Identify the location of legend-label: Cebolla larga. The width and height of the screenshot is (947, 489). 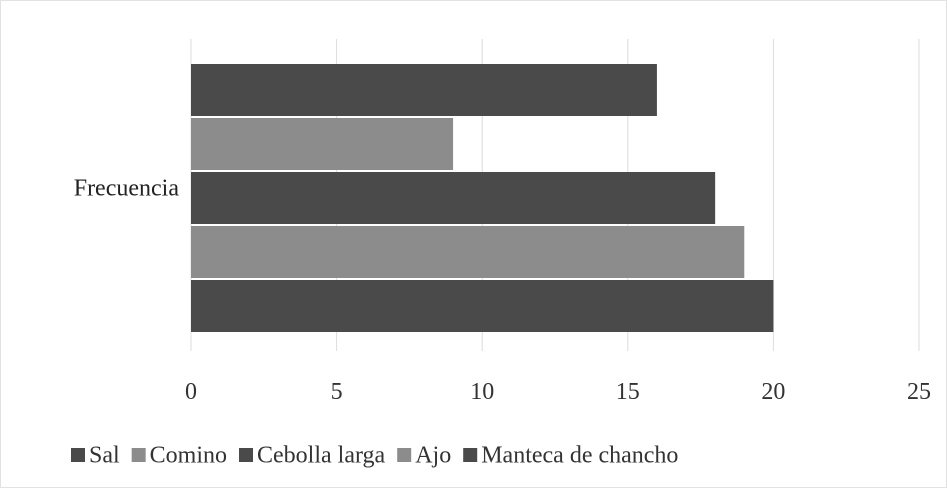
(321, 456).